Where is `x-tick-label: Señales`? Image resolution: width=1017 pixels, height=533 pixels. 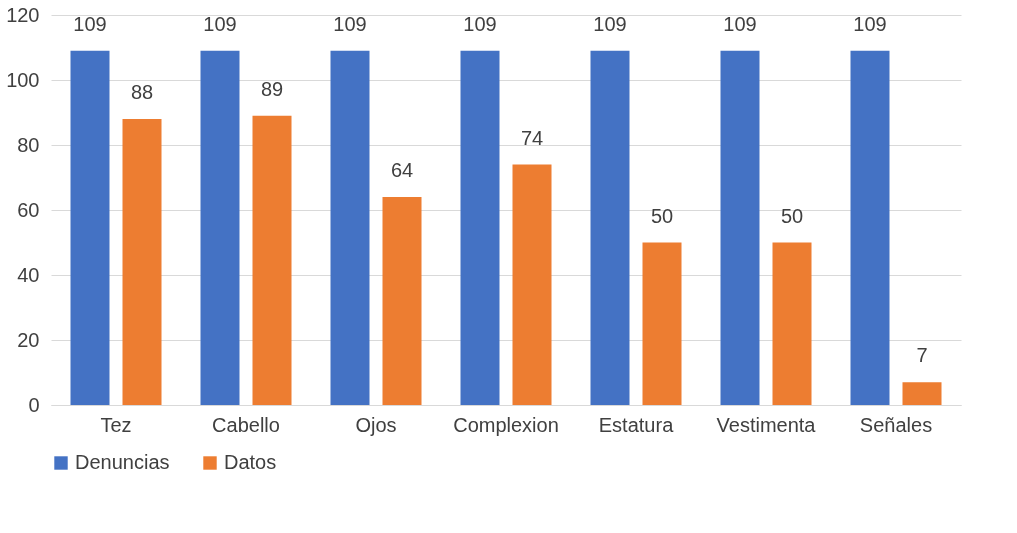 x-tick-label: Señales is located at coordinates (896, 424).